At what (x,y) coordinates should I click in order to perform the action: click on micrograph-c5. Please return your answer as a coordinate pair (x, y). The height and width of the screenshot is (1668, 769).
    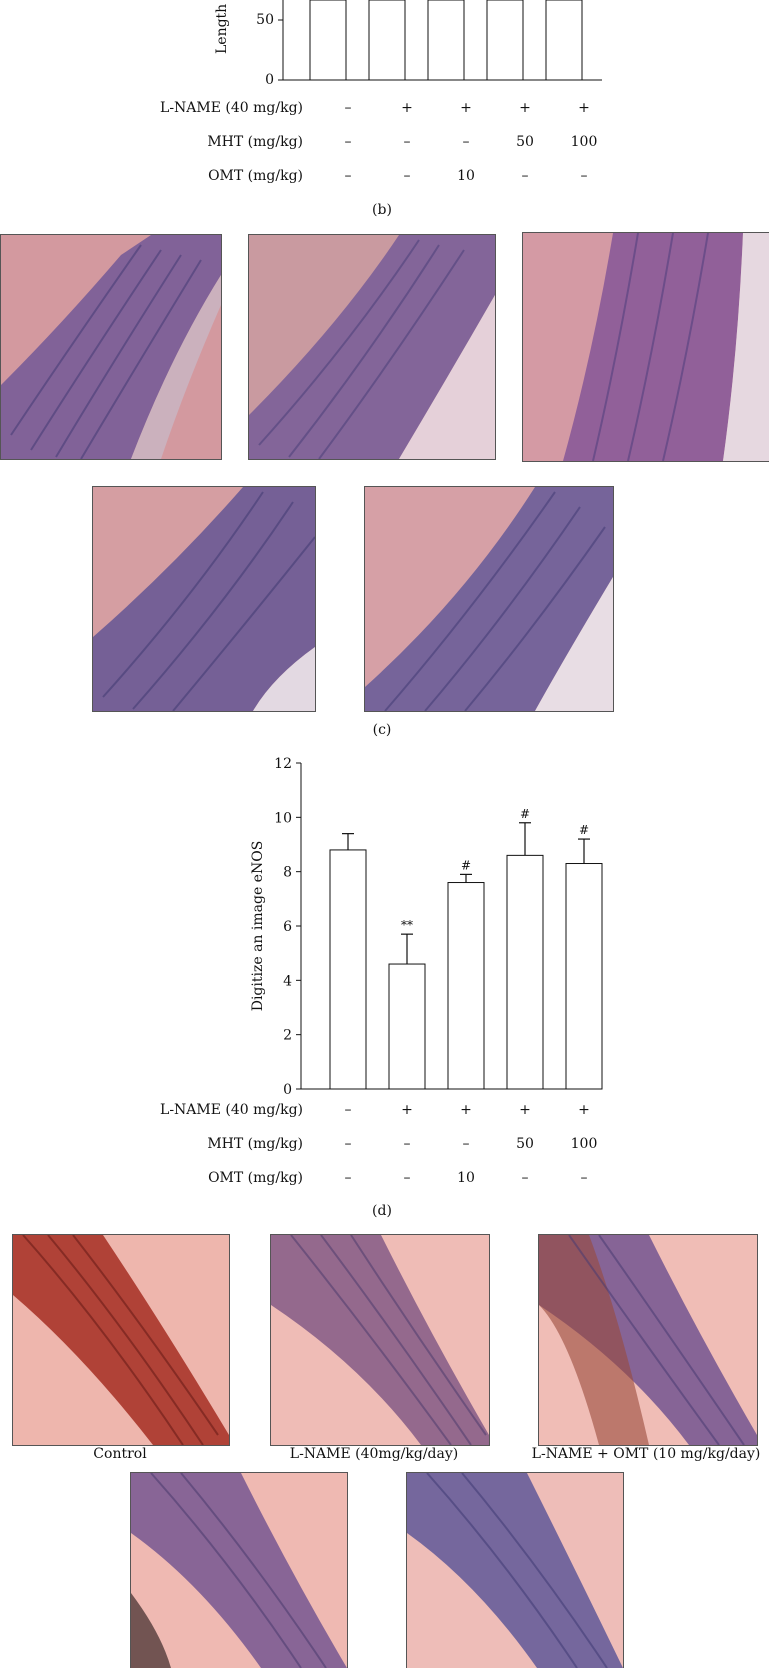
    Looking at the image, I should click on (489, 599).